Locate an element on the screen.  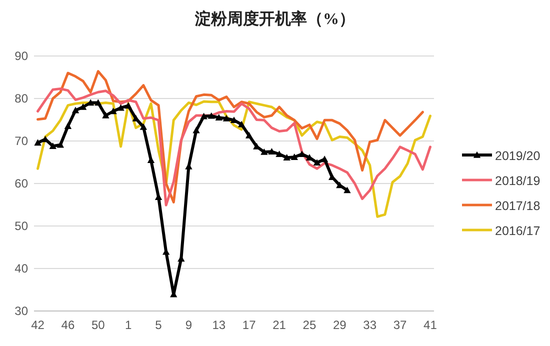
x-tick-label: 25 is located at coordinates (309, 325).